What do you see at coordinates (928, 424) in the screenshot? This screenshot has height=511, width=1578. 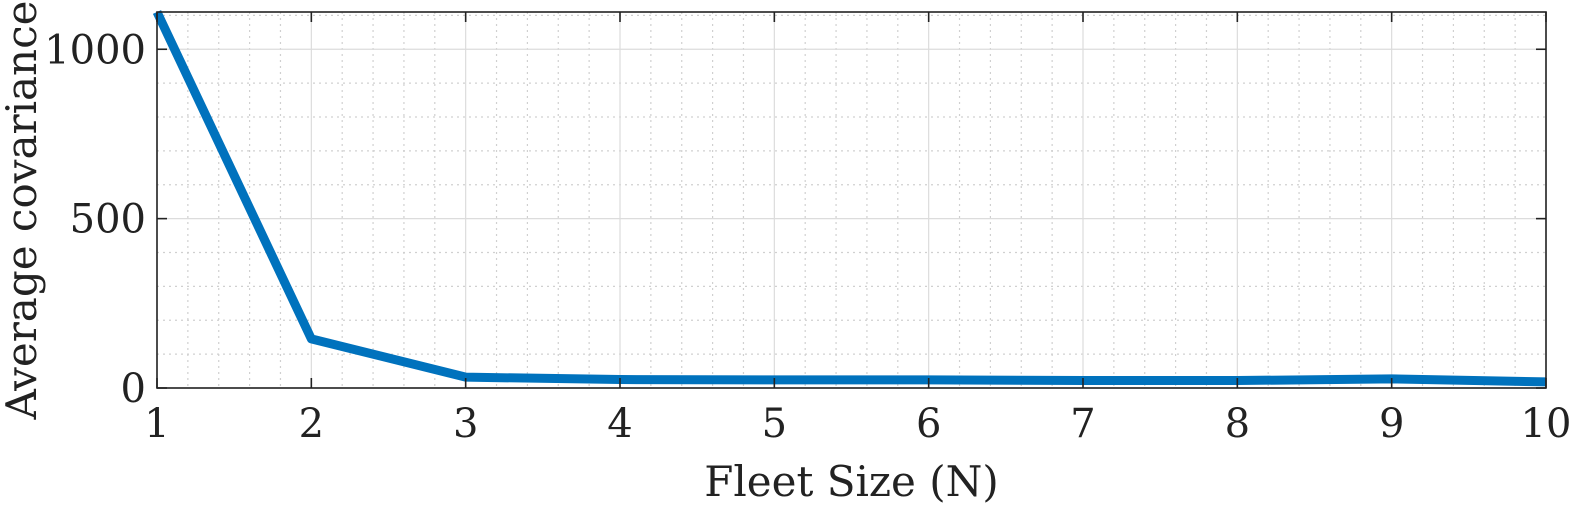 I see `x-tick-label: 6` at bounding box center [928, 424].